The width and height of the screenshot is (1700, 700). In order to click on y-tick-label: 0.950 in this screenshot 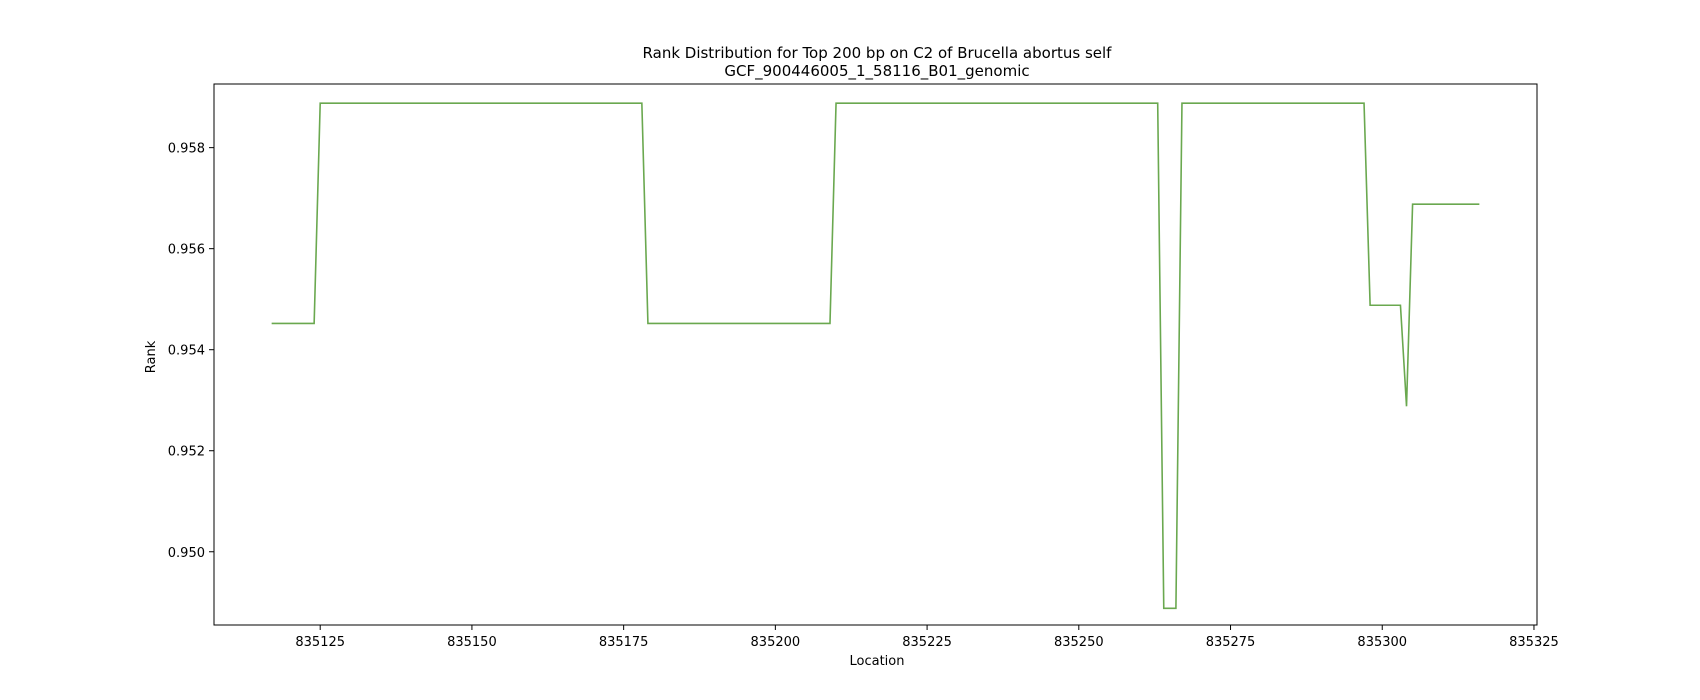, I will do `click(186, 553)`.